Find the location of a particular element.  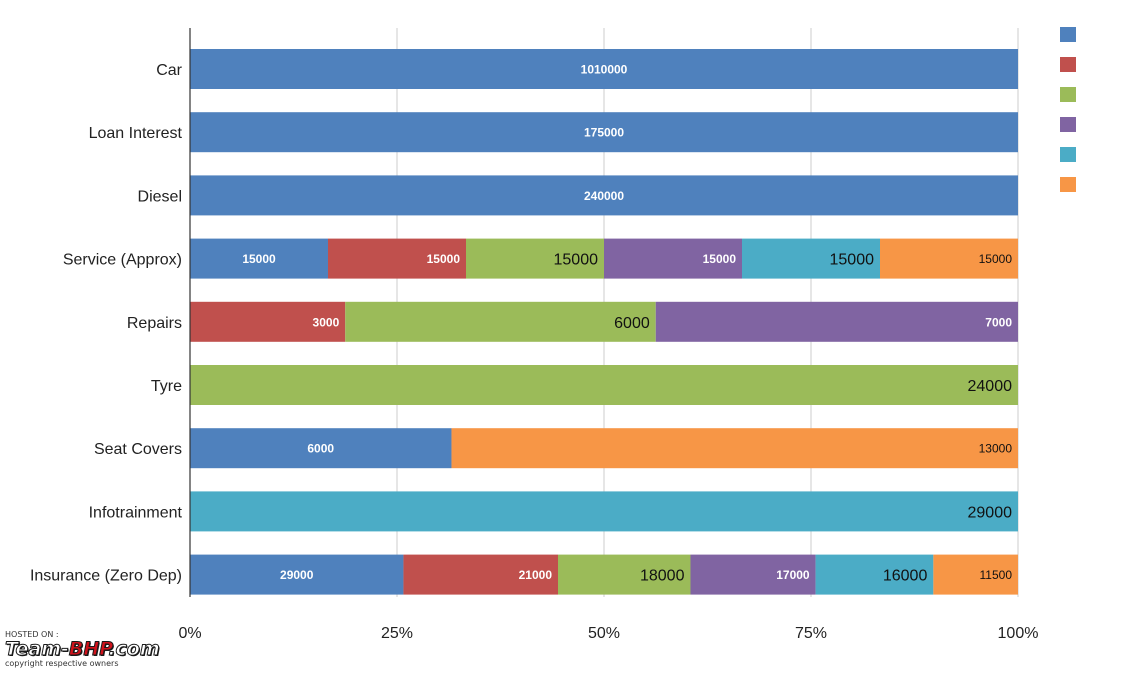

watermark-brand: Team-BHP.com is located at coordinates (100, 649).